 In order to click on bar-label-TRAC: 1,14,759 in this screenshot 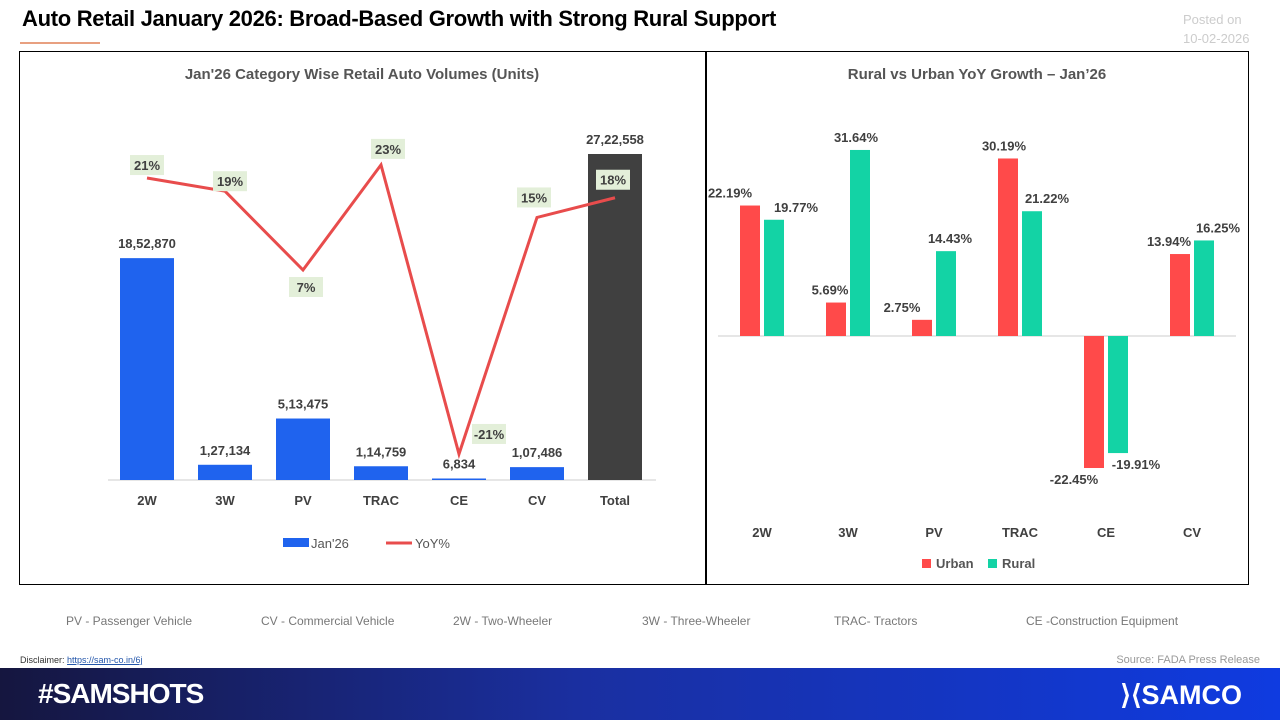, I will do `click(381, 451)`.